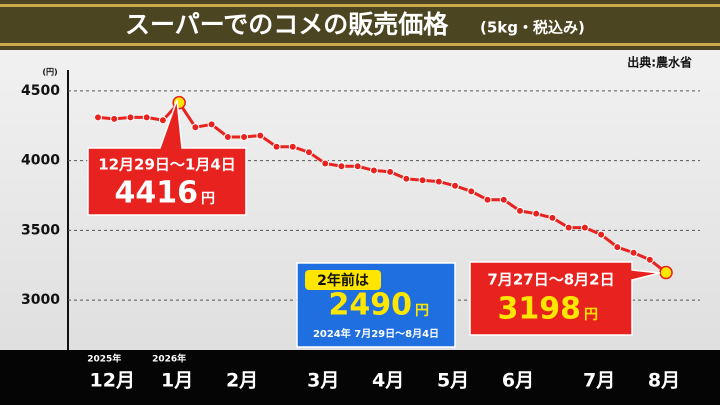 This screenshot has height=405, width=720. I want to click on callout-date: 12月29日～1月4日, so click(167, 165).